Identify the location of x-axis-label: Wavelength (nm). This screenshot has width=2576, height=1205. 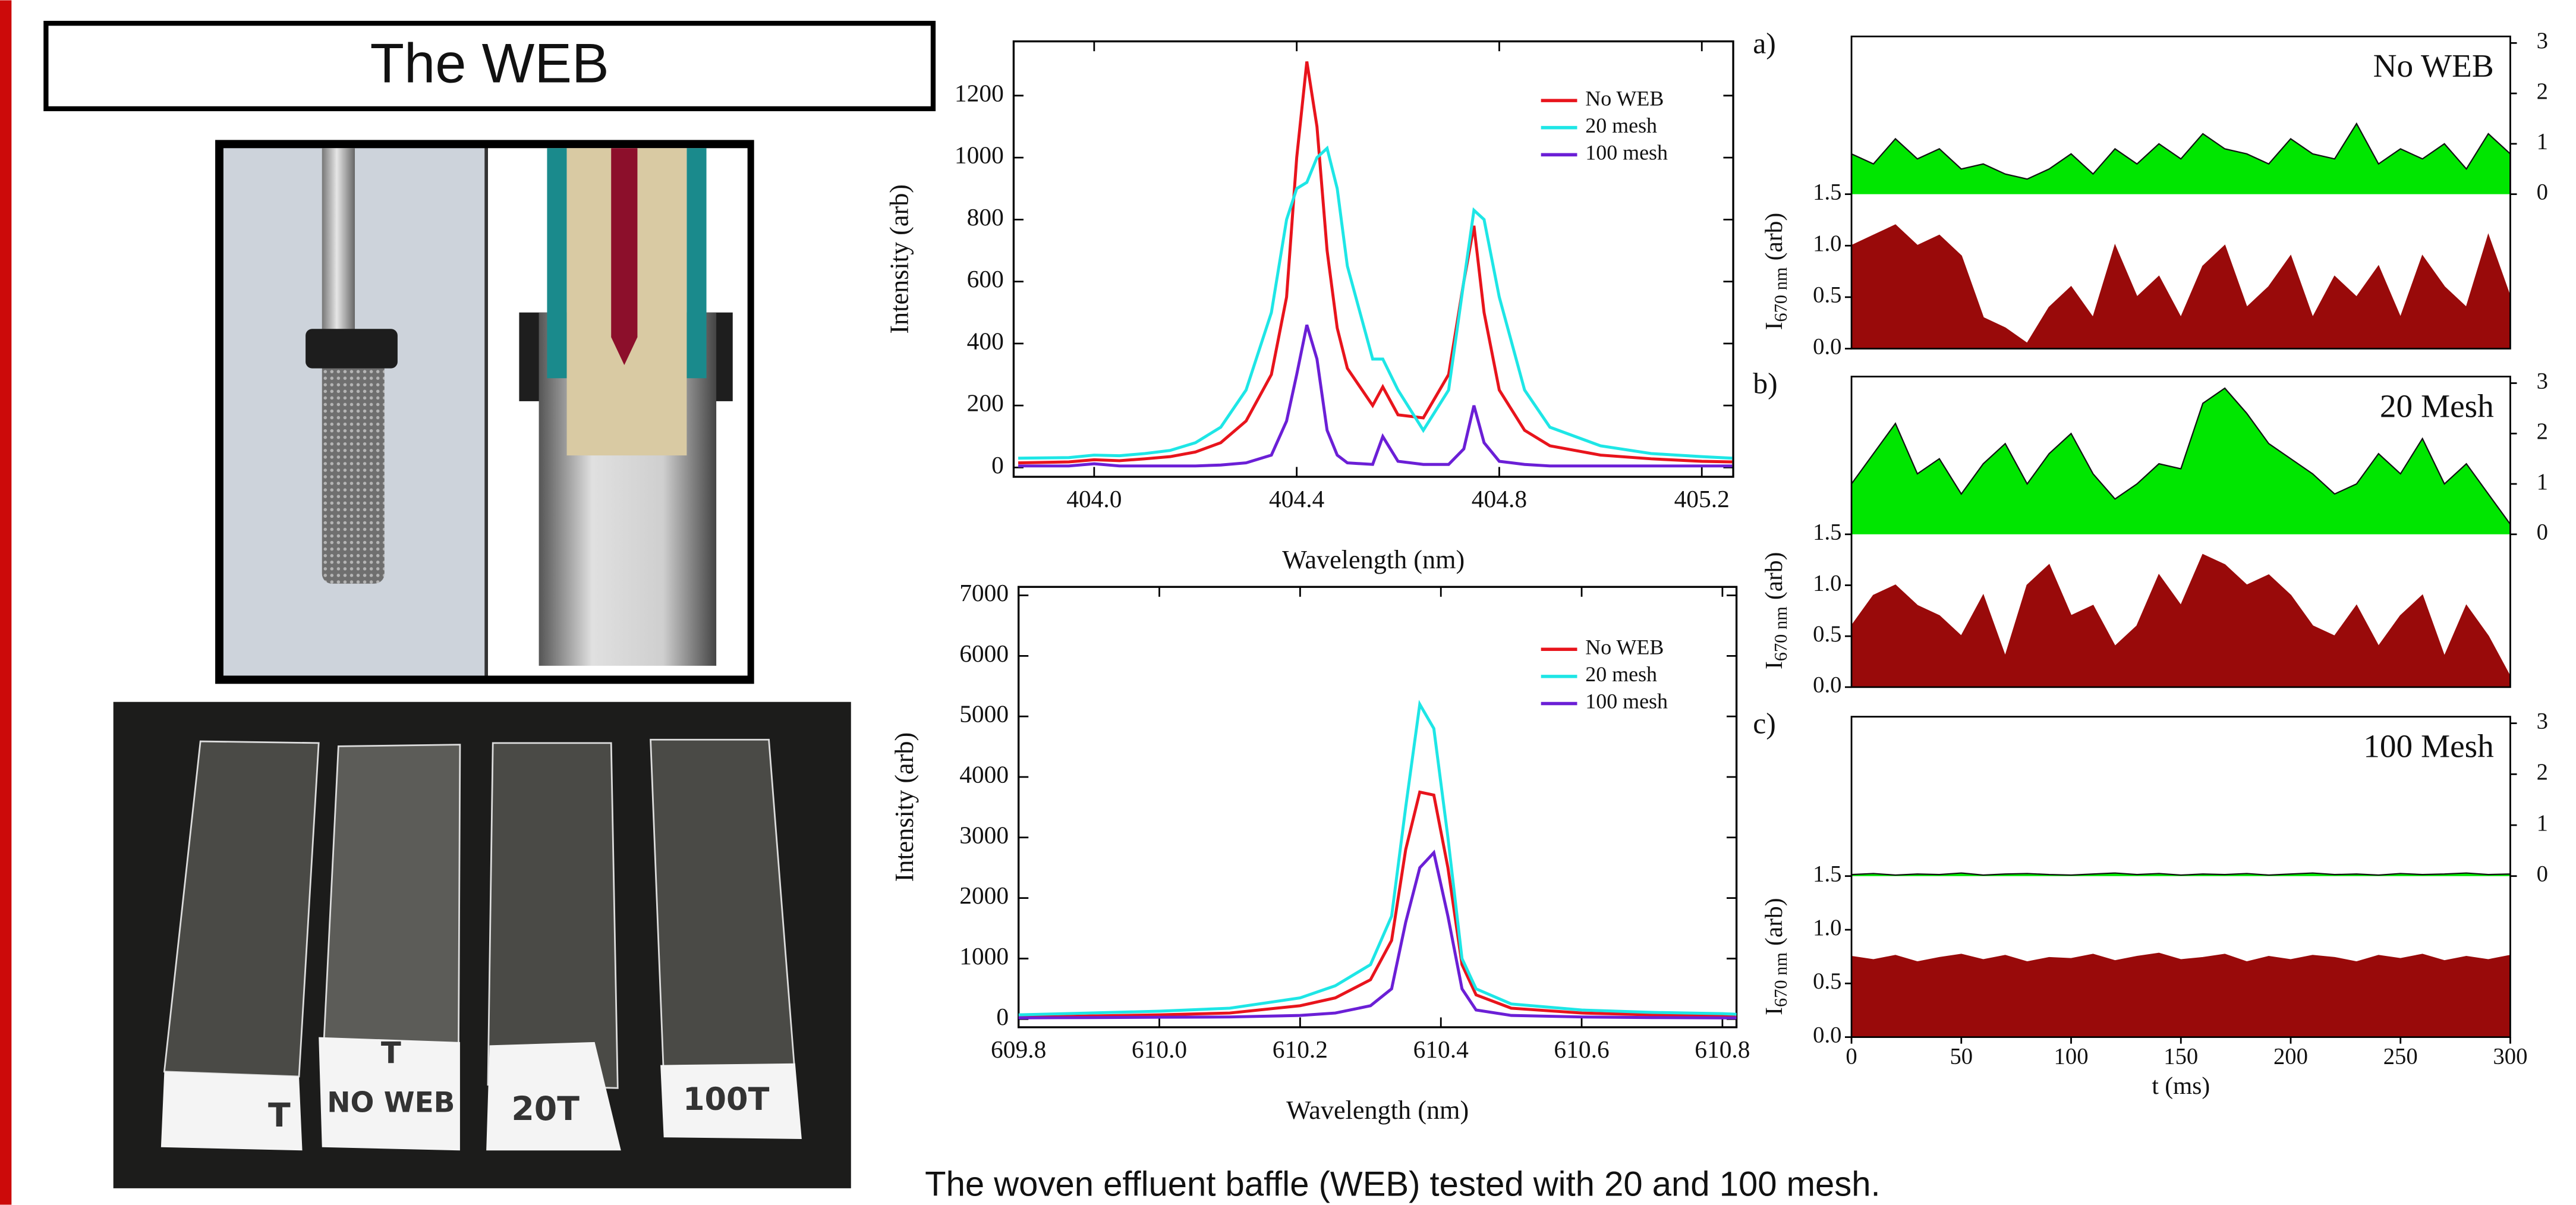
(1373, 559).